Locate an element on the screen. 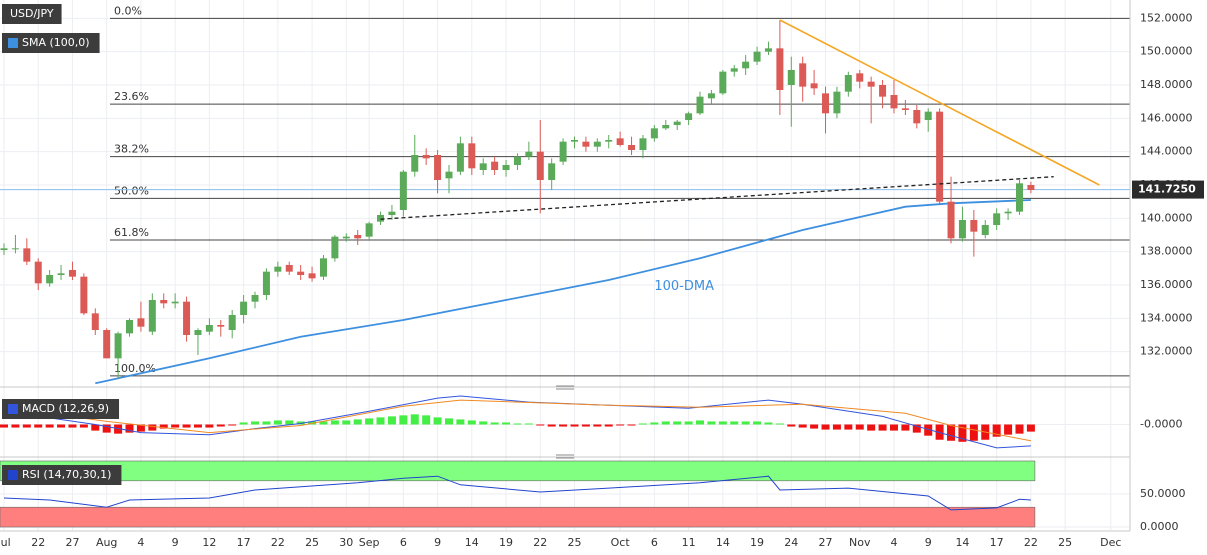  x-tick-label: Dec is located at coordinates (1110, 542).